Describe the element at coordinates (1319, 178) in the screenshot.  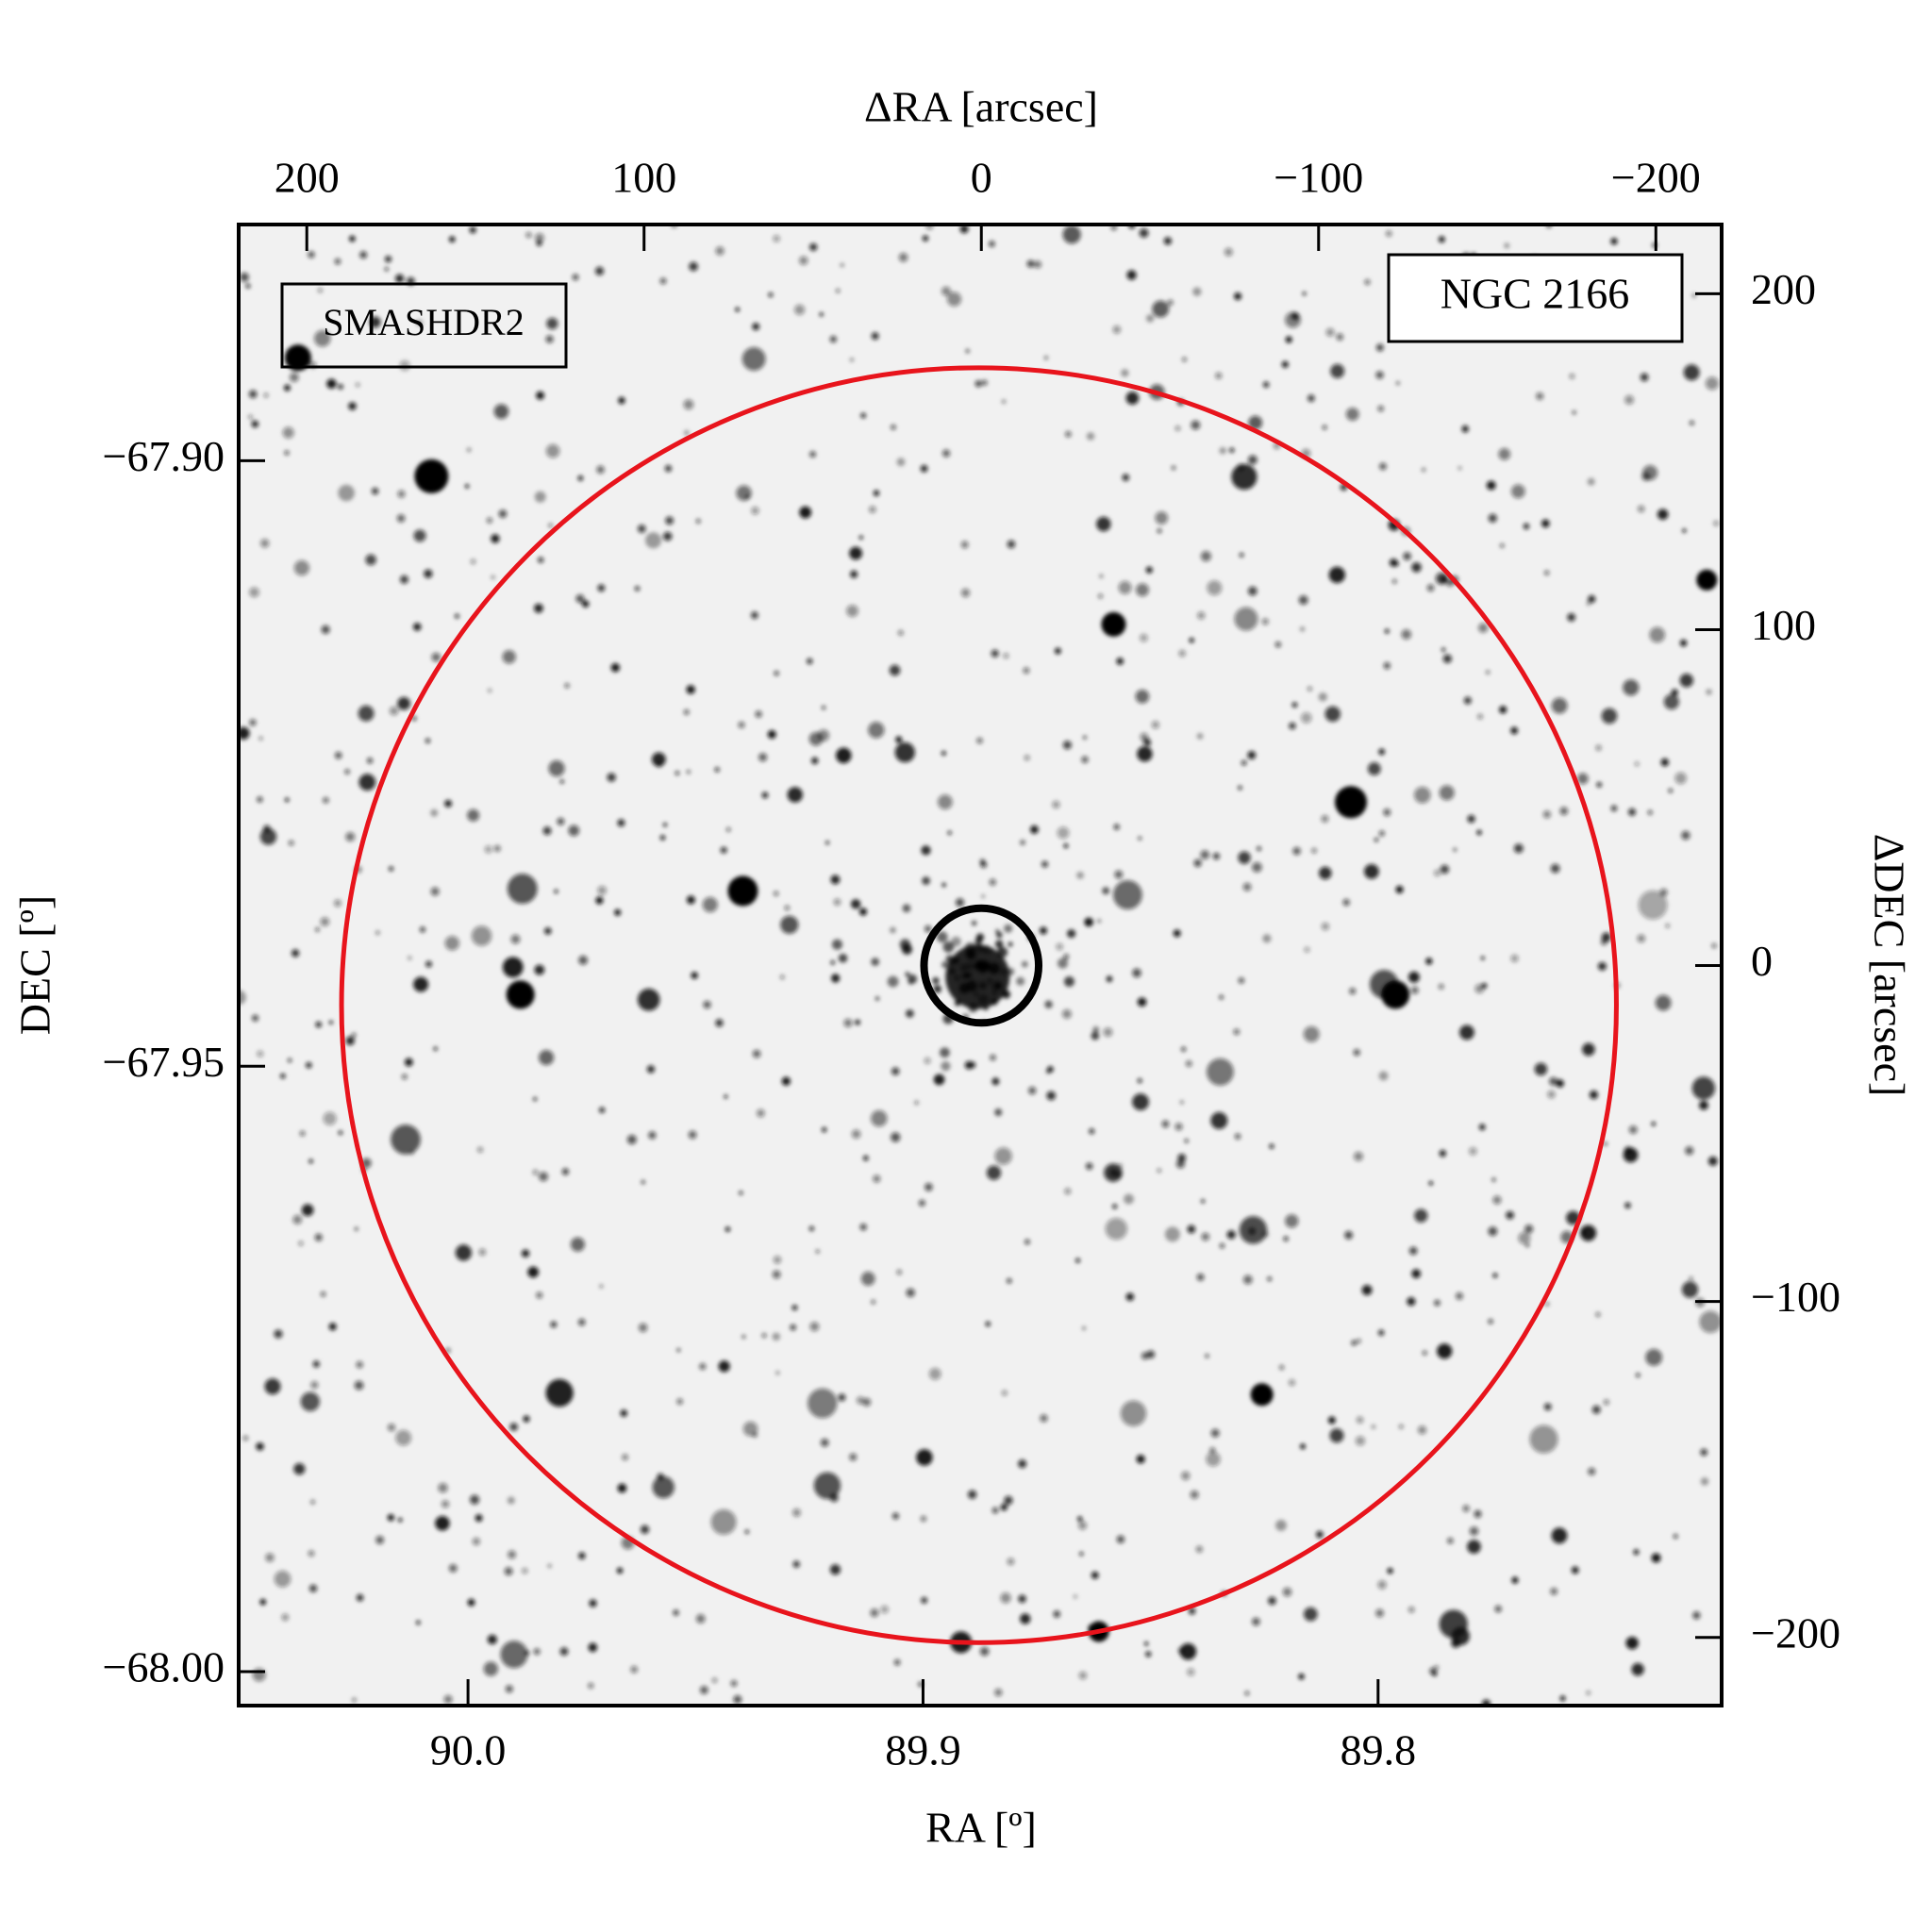
I see `x2-tick-label: −100` at that location.